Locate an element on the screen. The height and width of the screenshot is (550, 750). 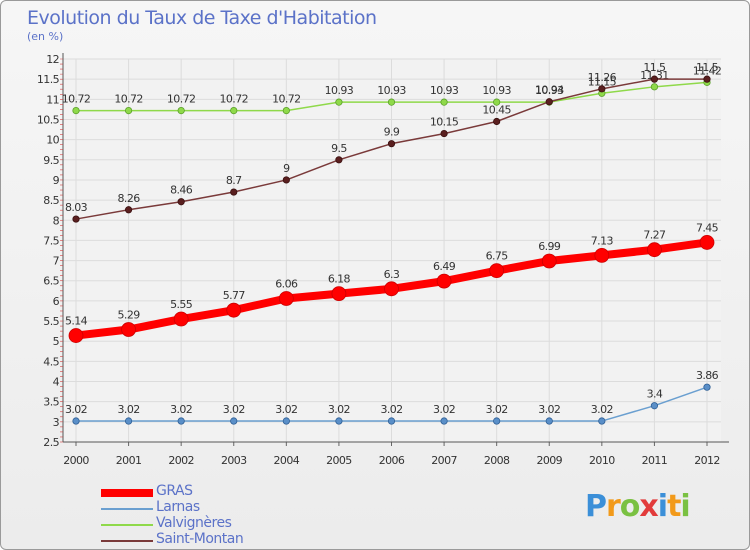
x-tick-label: 2008 is located at coordinates (497, 460).